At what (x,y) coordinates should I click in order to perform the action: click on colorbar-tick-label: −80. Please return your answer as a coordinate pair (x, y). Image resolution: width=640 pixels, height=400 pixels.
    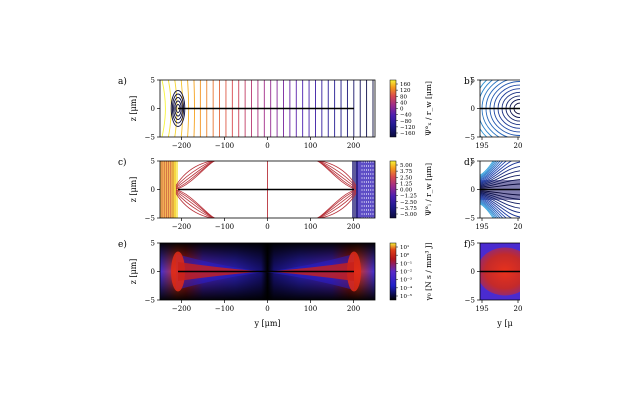
    Looking at the image, I should click on (406, 122).